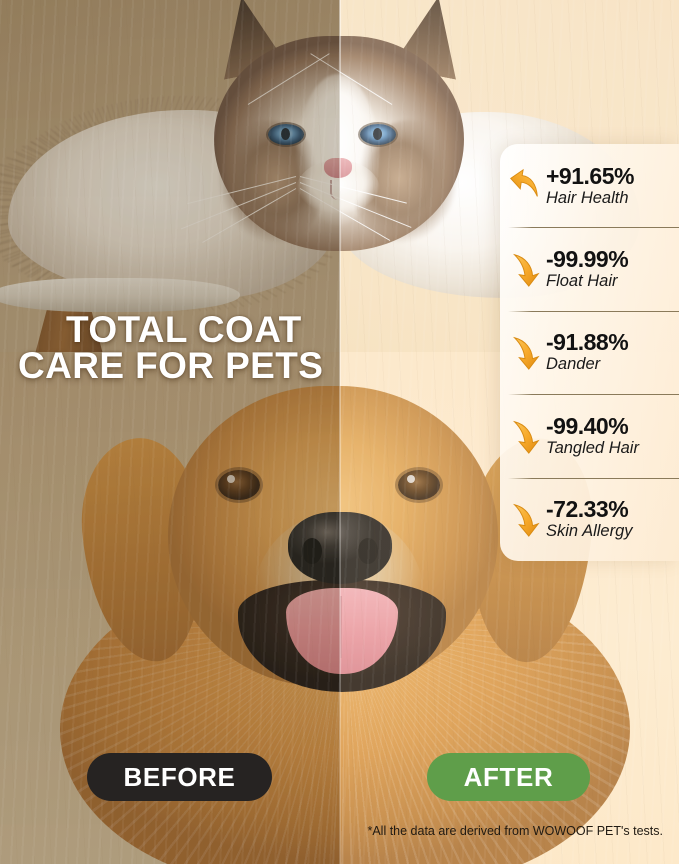 Image resolution: width=679 pixels, height=864 pixels. What do you see at coordinates (378, 134) in the screenshot?
I see `cat-eye-right` at bounding box center [378, 134].